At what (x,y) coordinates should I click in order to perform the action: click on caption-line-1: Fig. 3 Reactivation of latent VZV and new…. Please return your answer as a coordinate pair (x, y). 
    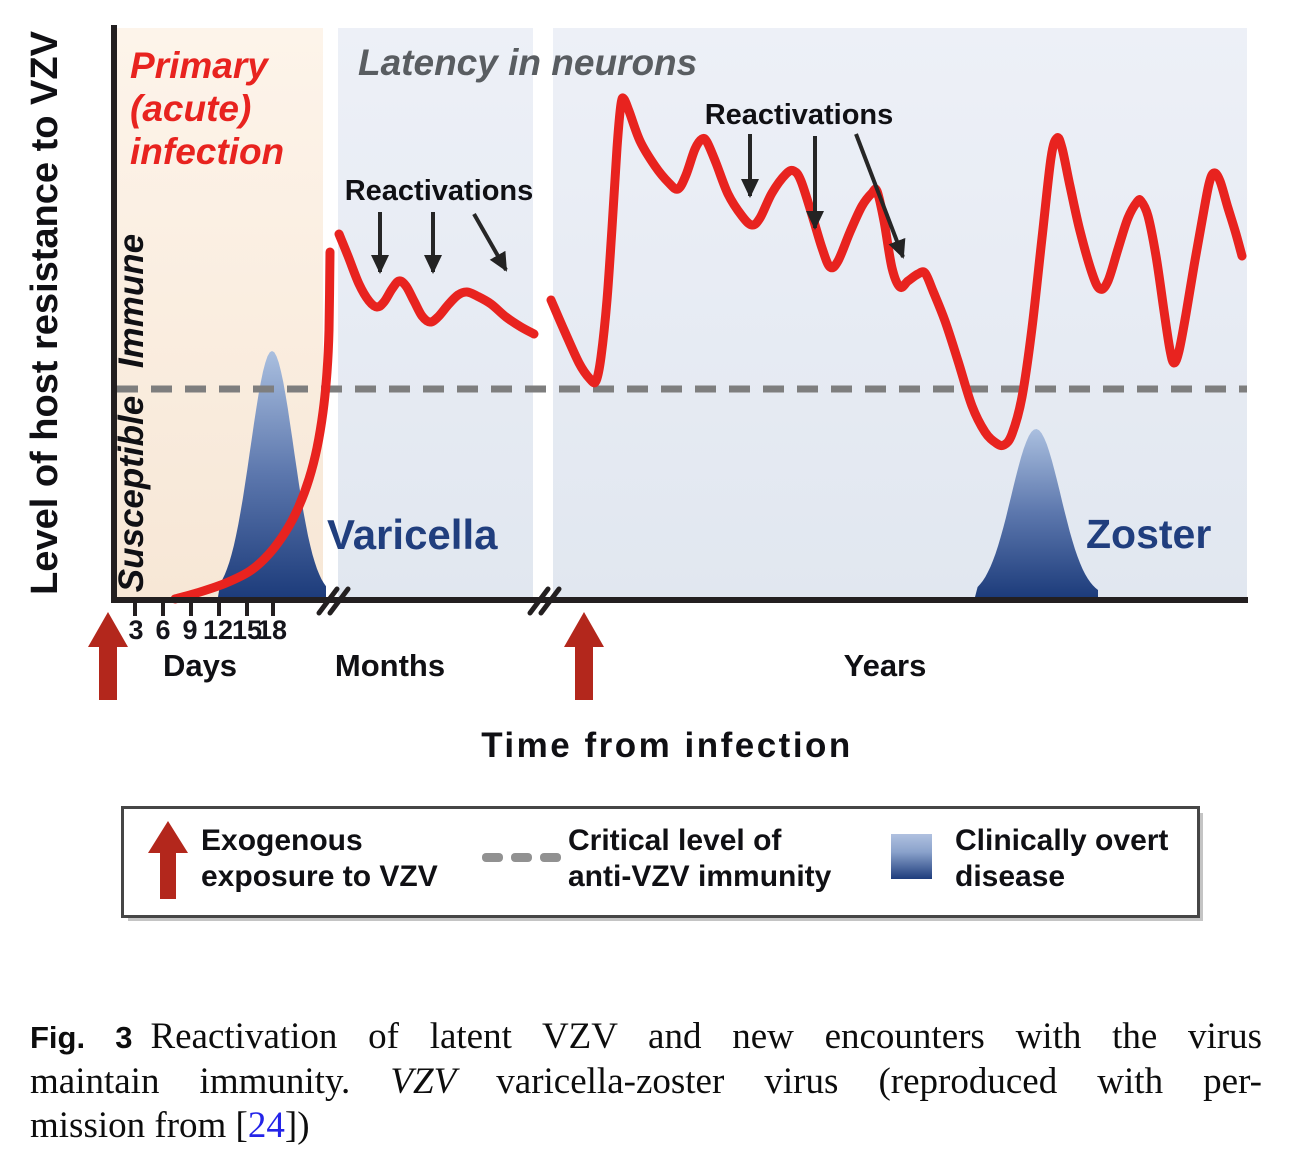
    Looking at the image, I should click on (646, 1037).